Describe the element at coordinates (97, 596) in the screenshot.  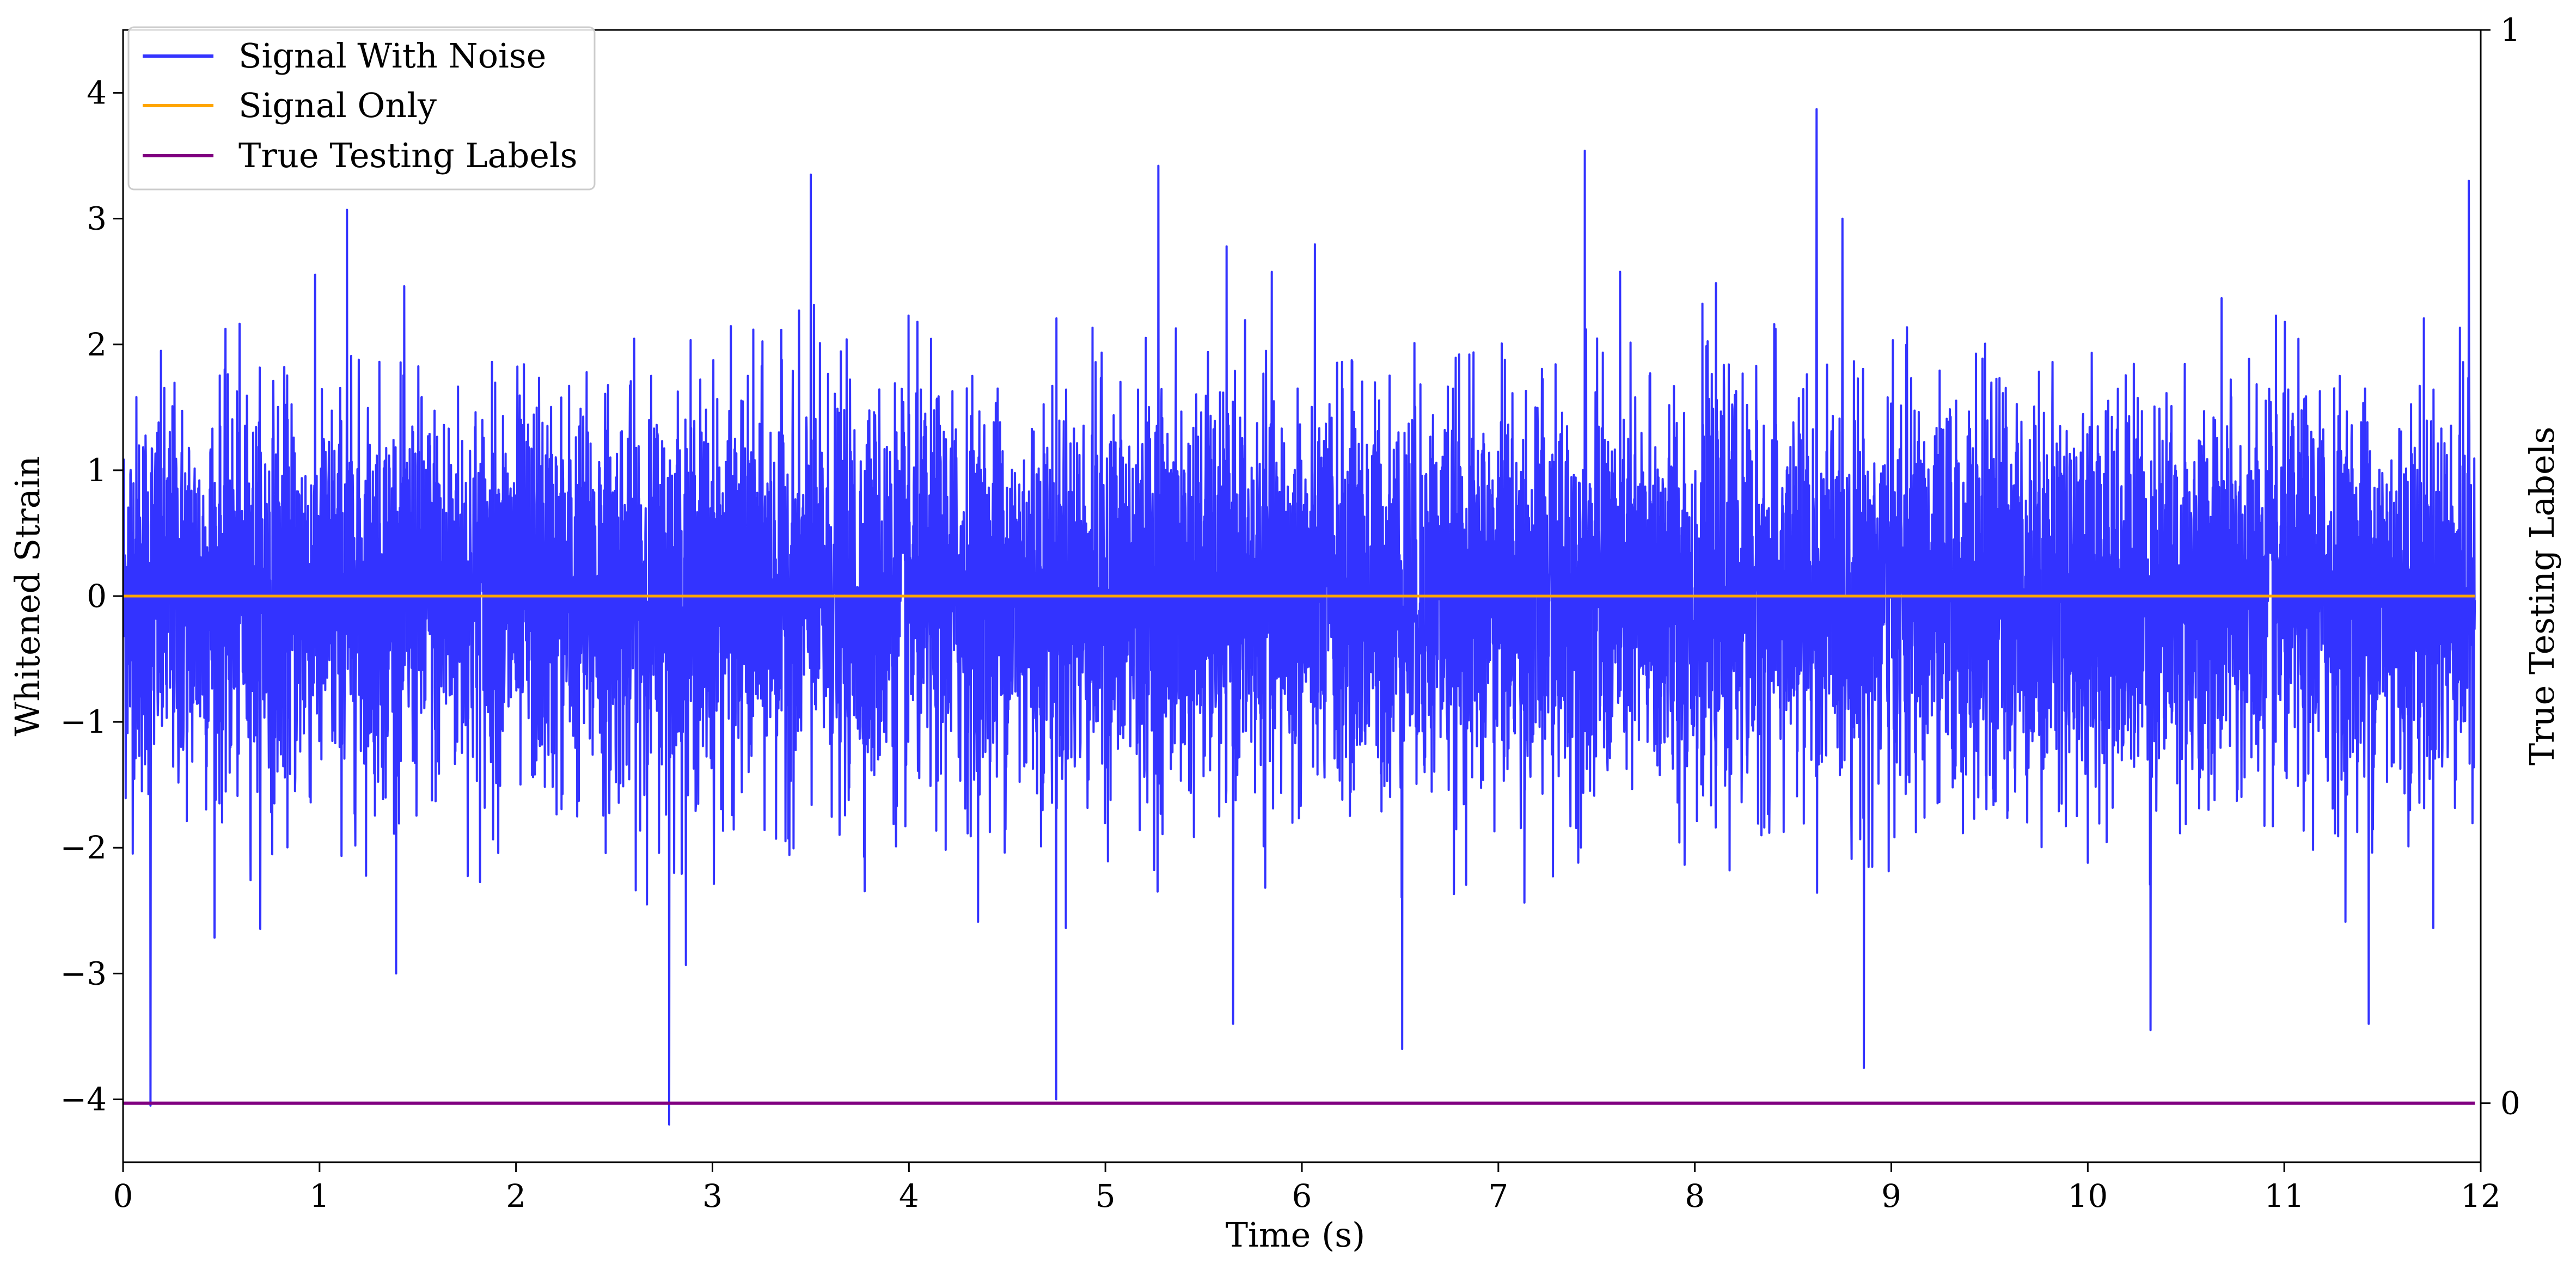
I see `y-tick-label: 0` at that location.